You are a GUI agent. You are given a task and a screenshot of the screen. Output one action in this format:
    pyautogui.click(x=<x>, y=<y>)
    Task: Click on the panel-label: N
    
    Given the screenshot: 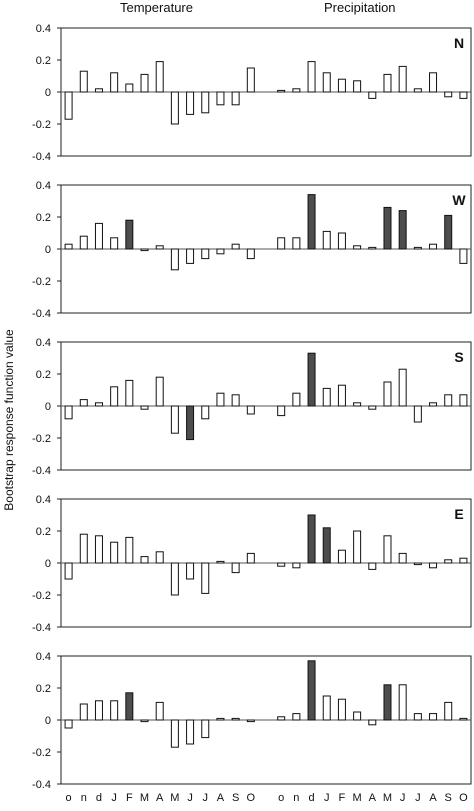 What is the action you would take?
    pyautogui.click(x=459, y=43)
    